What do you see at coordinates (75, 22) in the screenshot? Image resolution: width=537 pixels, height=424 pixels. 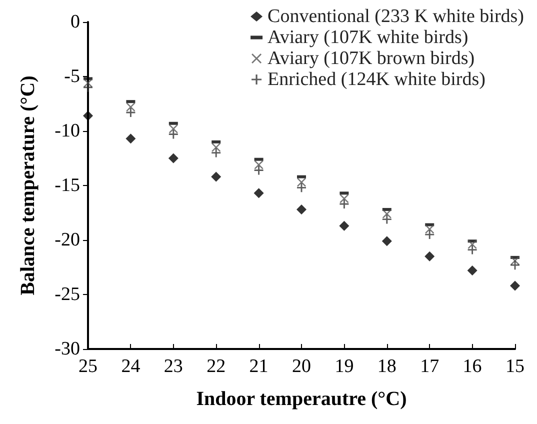 I see `y-tick-label: 0` at bounding box center [75, 22].